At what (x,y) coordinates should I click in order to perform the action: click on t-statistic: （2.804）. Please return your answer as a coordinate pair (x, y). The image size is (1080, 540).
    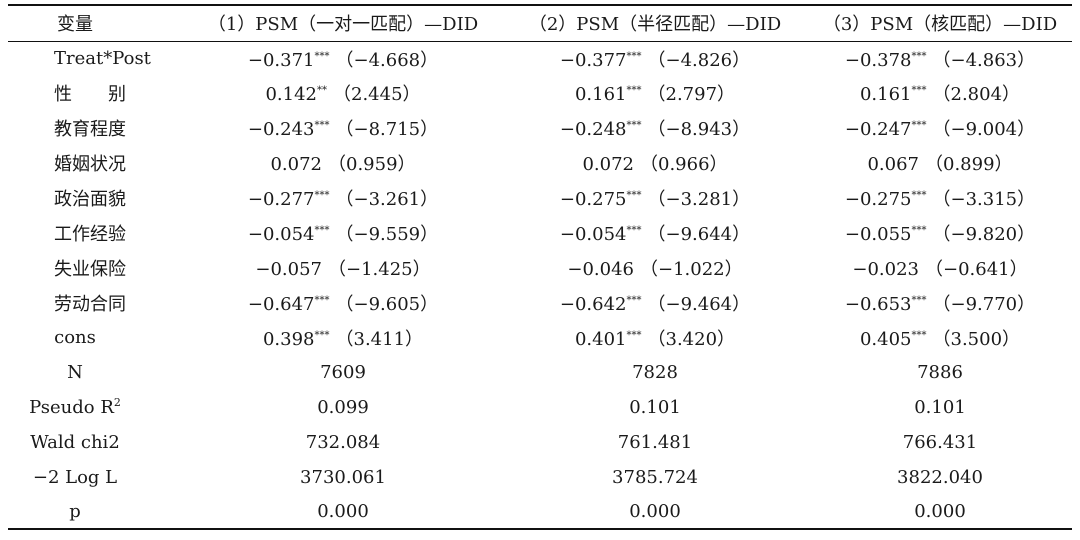
    Looking at the image, I should click on (976, 95).